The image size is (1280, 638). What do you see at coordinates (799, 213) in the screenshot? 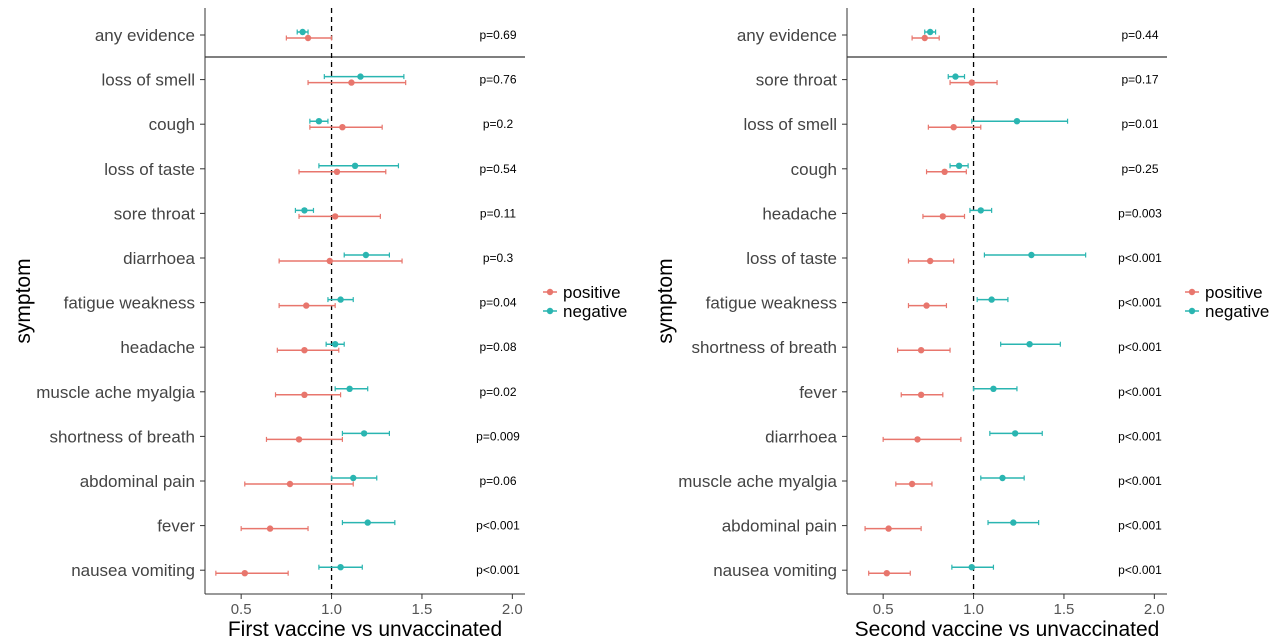
I see `category-label-headache: headache` at bounding box center [799, 213].